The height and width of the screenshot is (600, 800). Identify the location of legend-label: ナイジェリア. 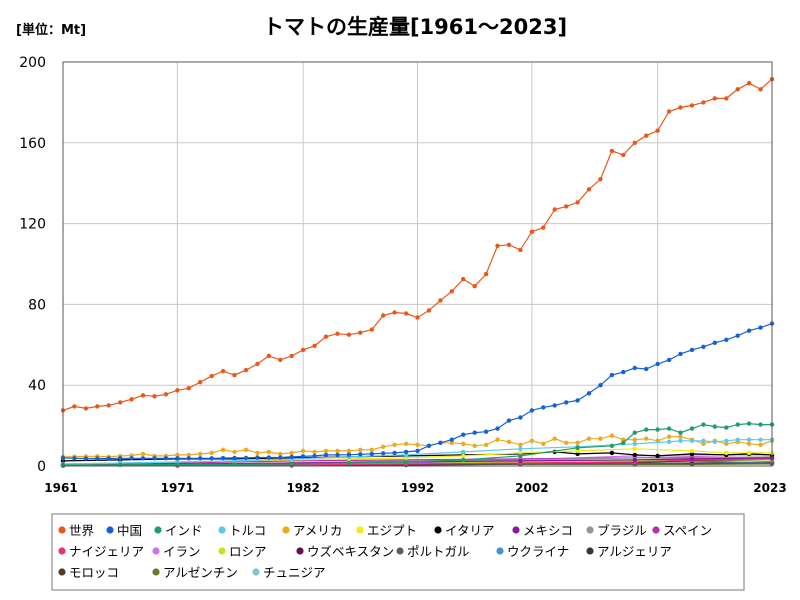
(106, 551).